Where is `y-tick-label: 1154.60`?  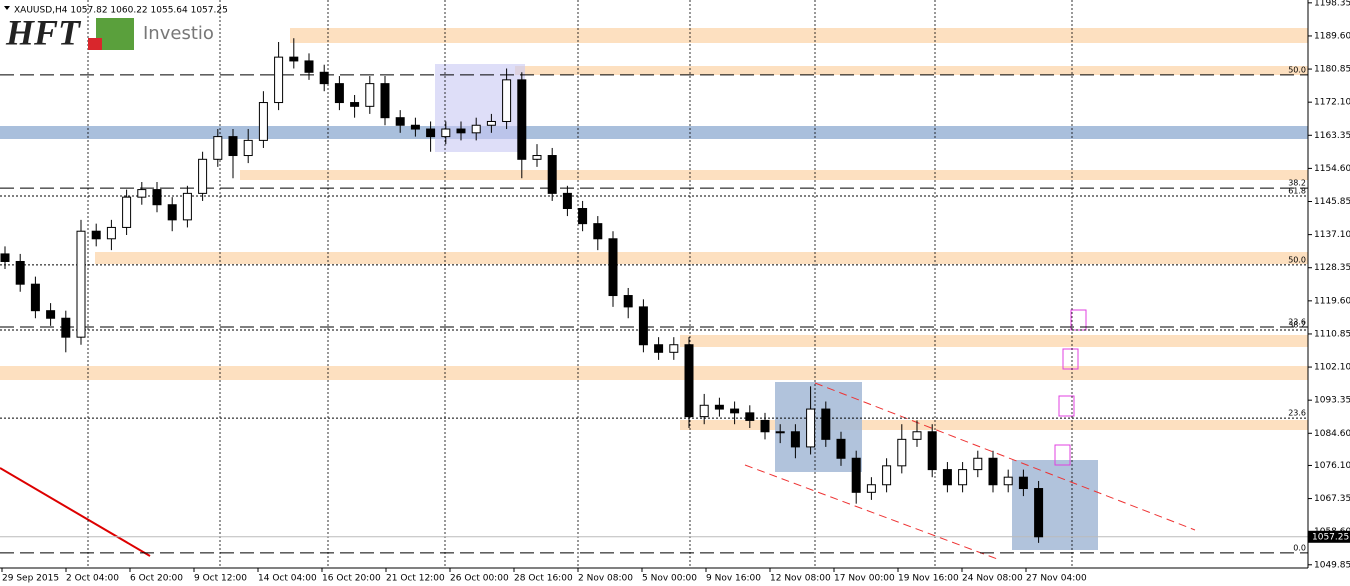 y-tick-label: 1154.60 is located at coordinates (1332, 169).